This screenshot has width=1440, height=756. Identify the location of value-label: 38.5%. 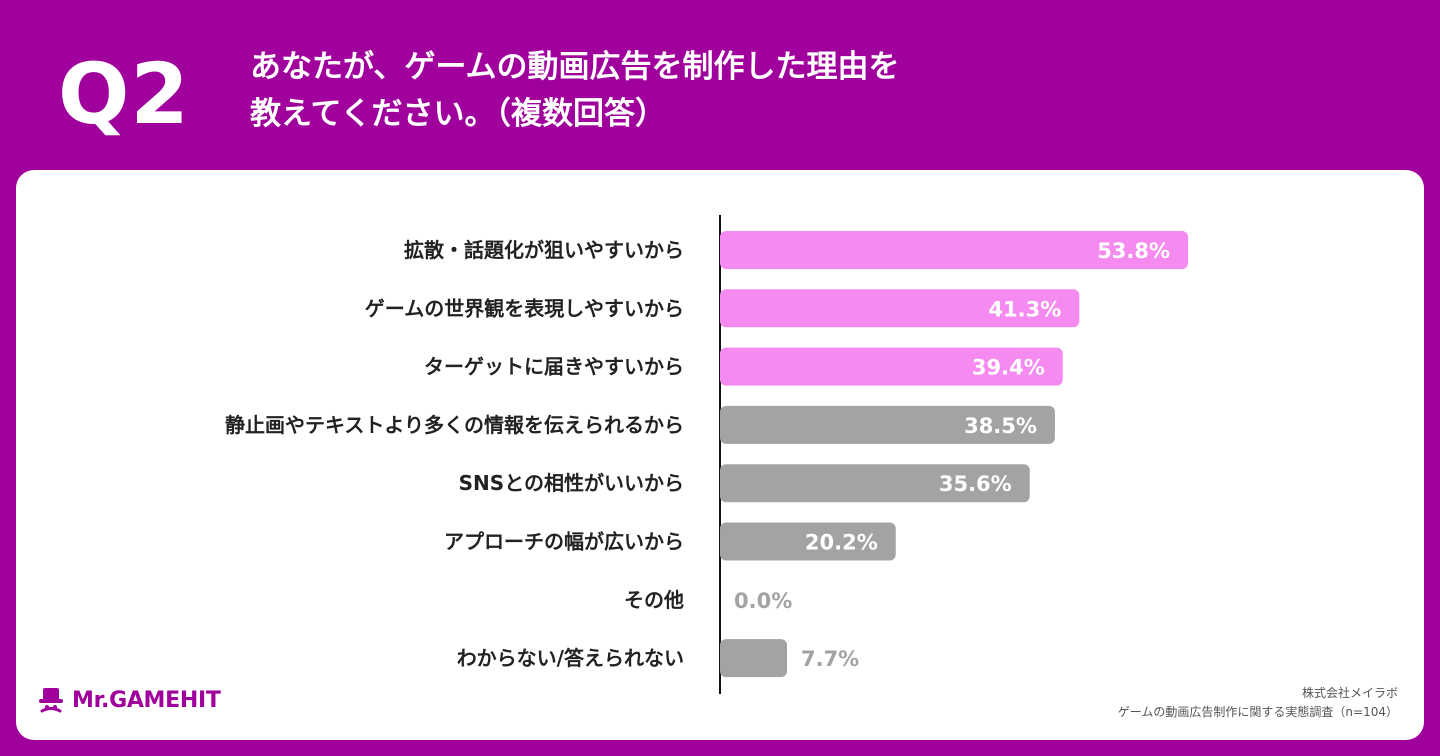
(1000, 426).